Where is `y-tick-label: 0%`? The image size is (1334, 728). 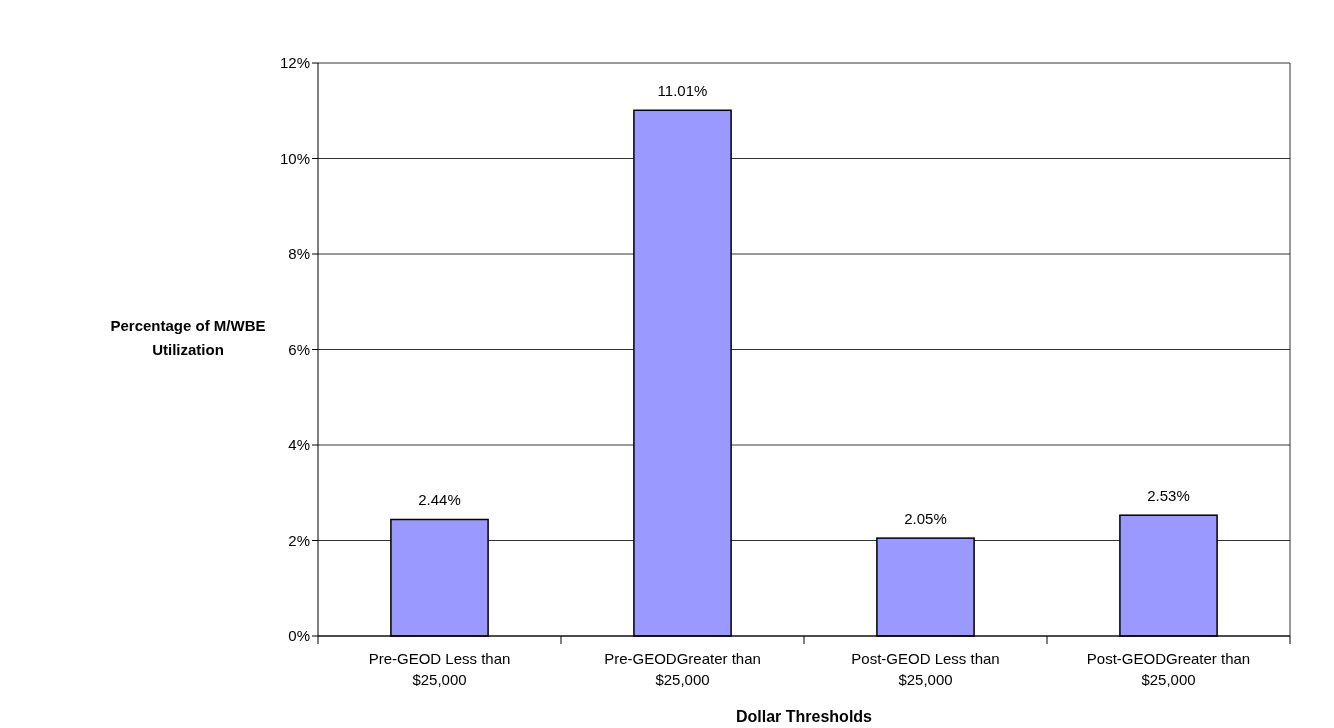
y-tick-label: 0% is located at coordinates (299, 636).